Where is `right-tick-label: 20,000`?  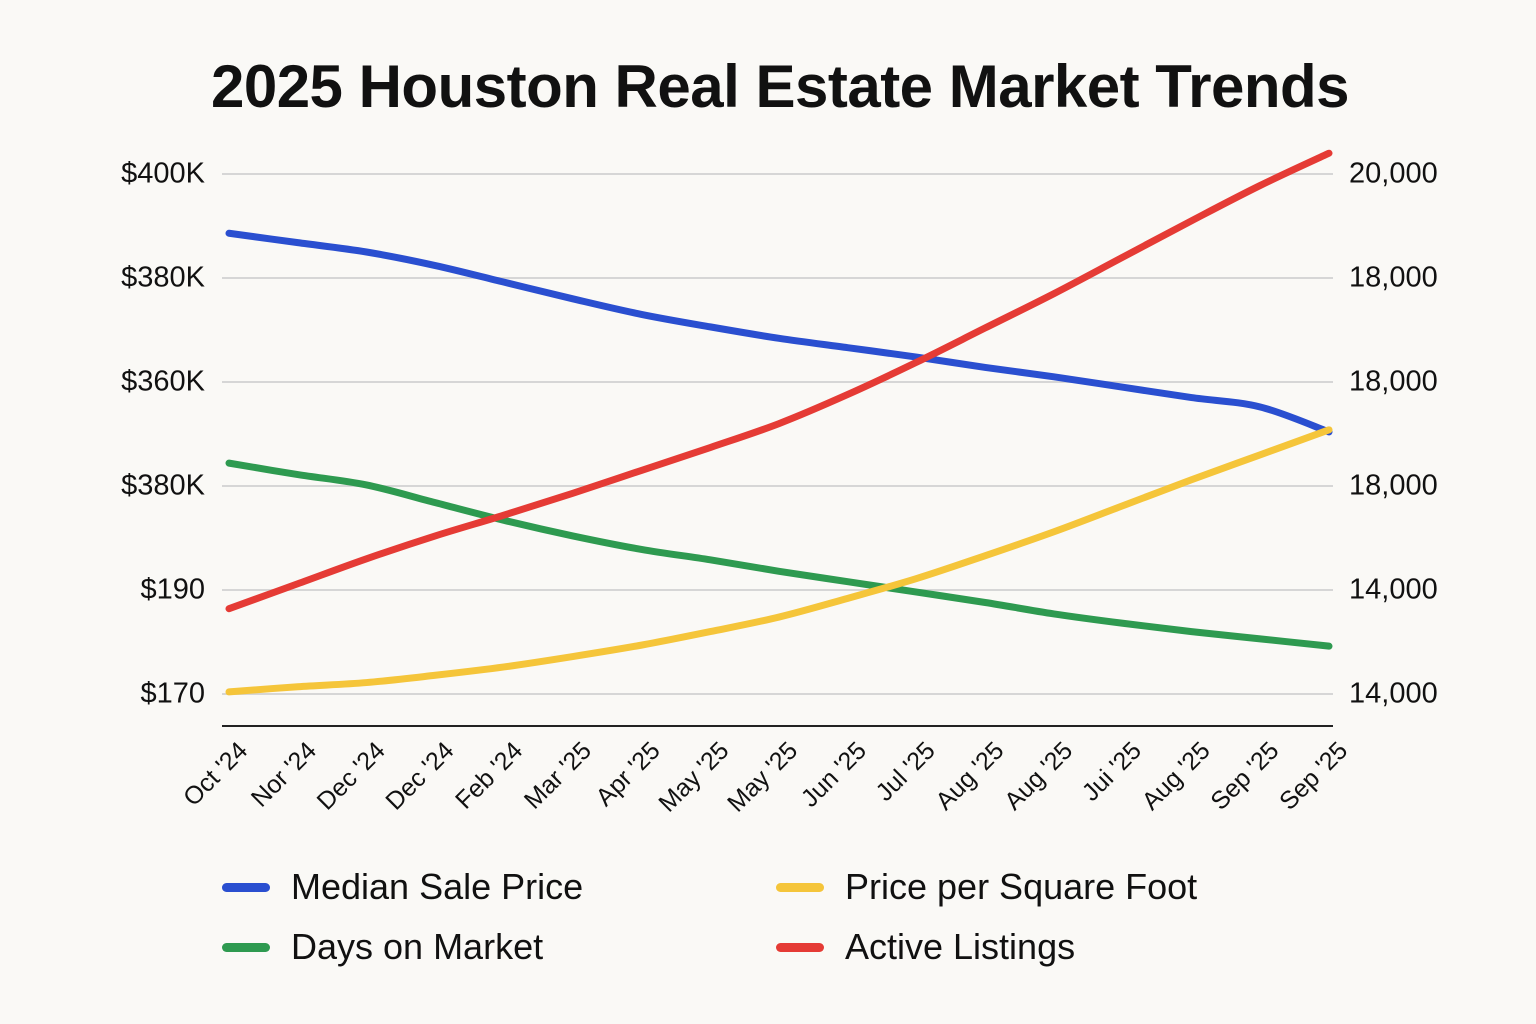
right-tick-label: 20,000 is located at coordinates (1393, 174).